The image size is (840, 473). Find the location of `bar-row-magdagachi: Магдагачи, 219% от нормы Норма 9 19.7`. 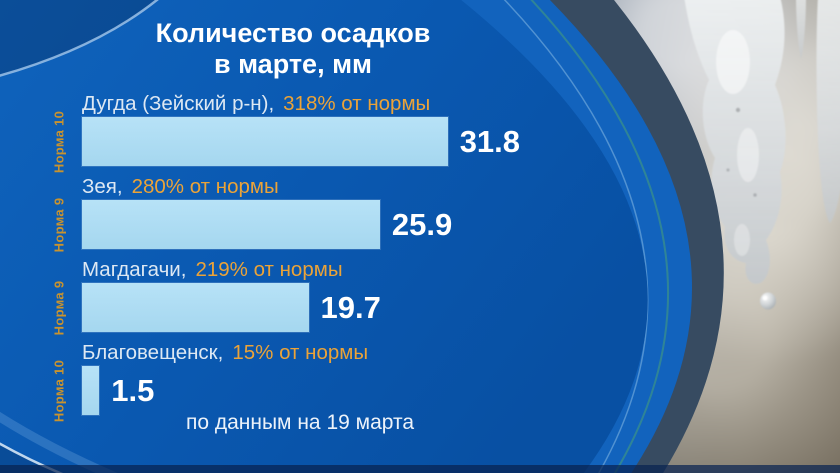

bar-row-magdagachi: Магдагачи, 219% от нормы Норма 9 19.7 is located at coordinates (216, 296).